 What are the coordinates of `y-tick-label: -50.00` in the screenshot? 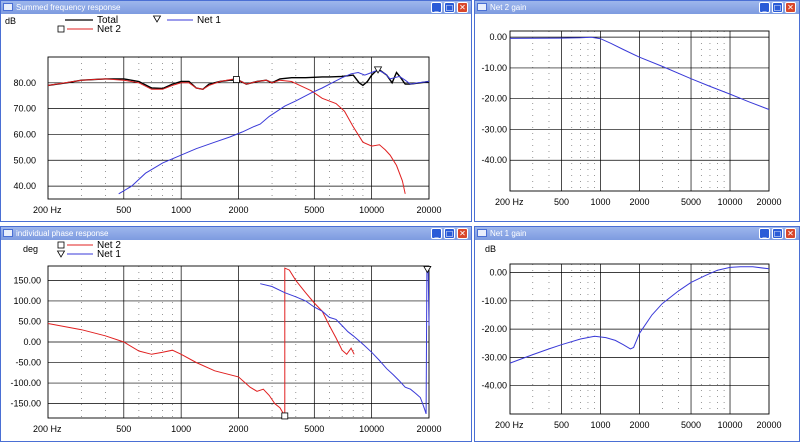 It's located at (28, 363).